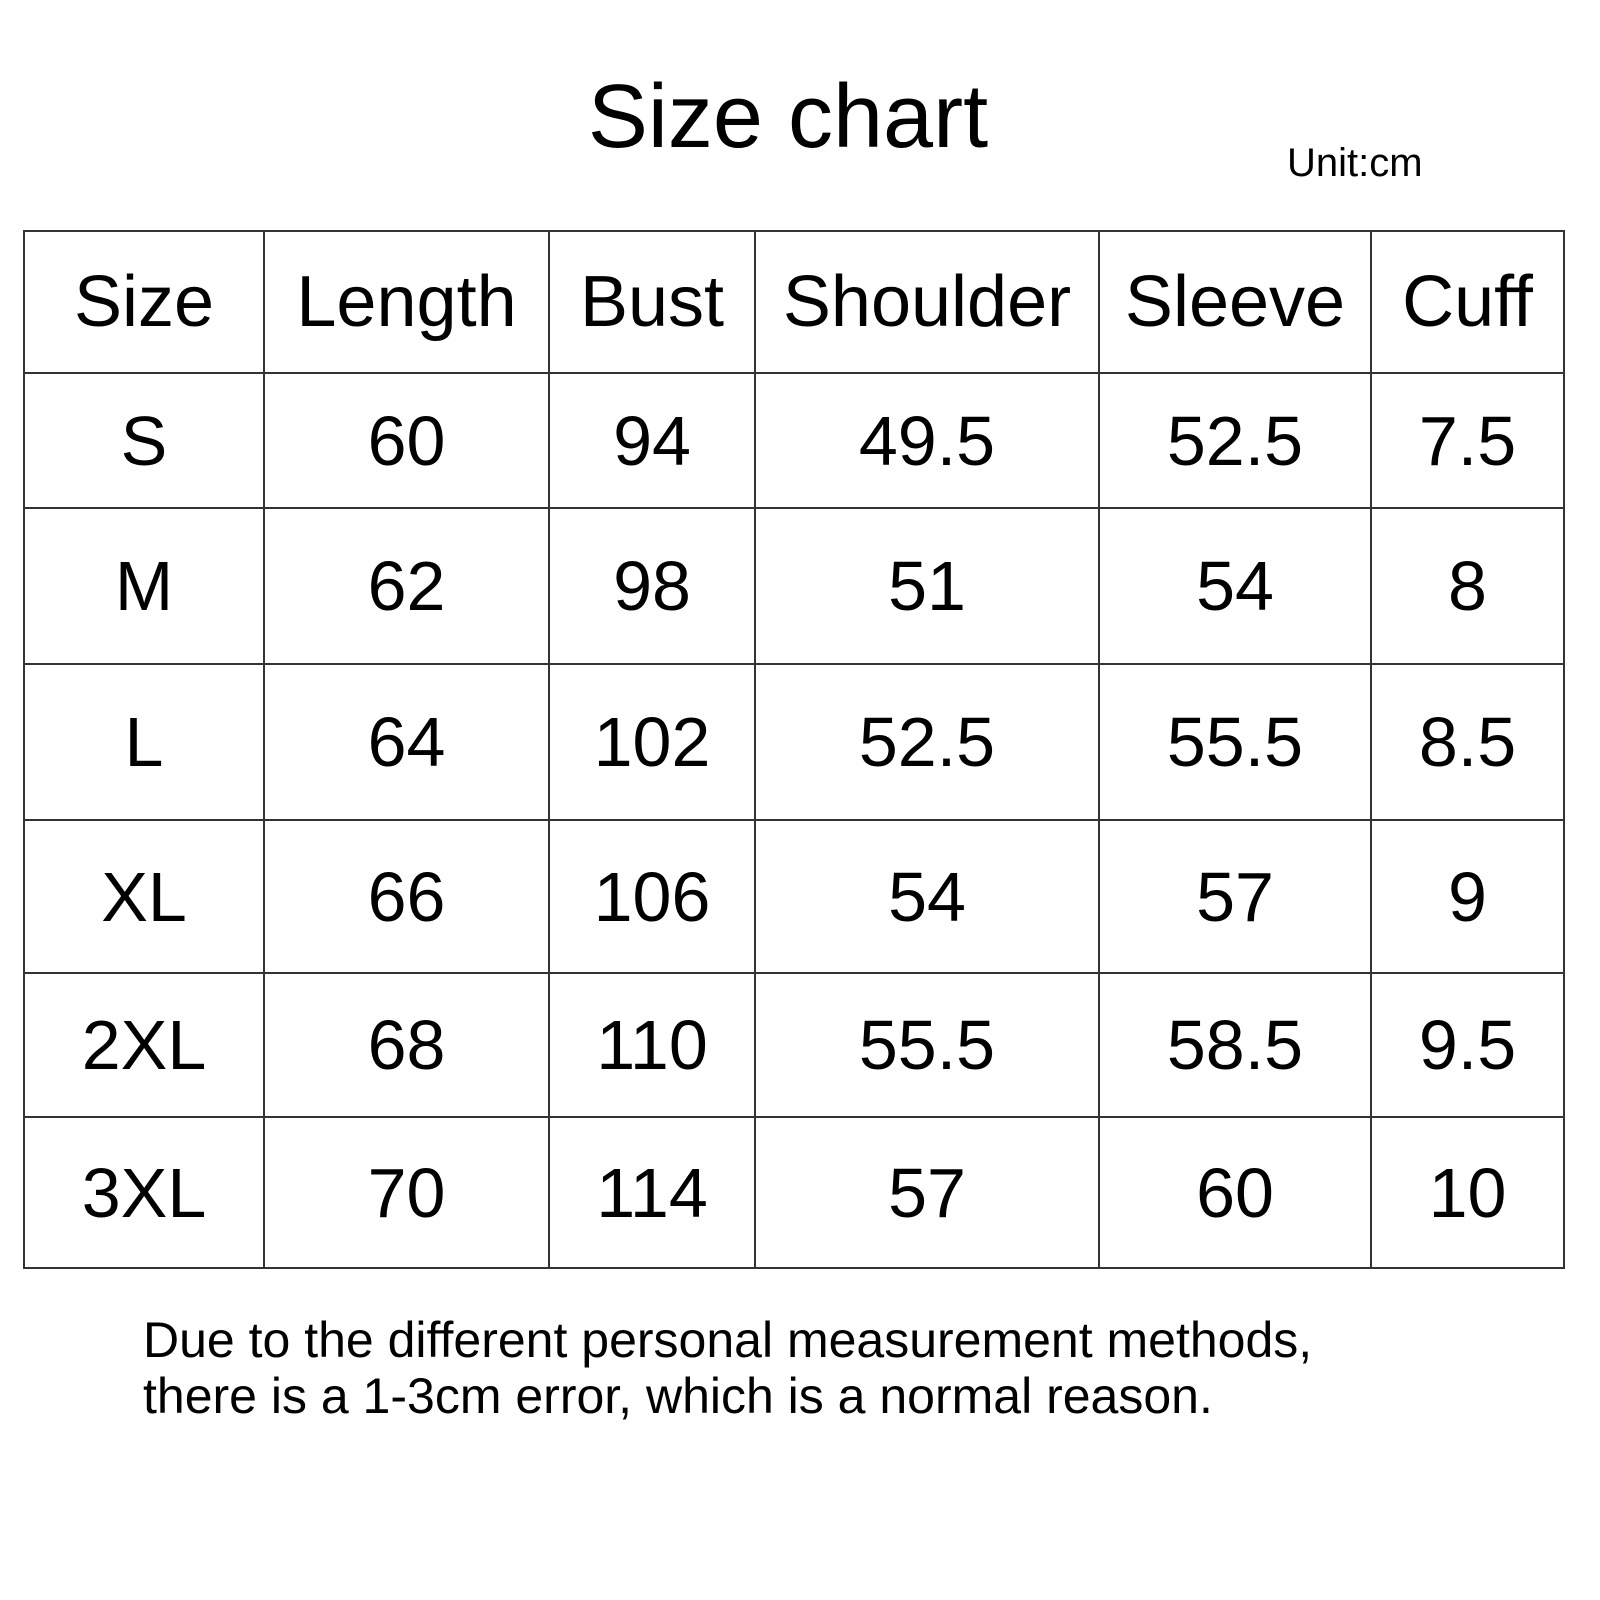  Describe the element at coordinates (652, 742) in the screenshot. I see `table-cell: 102` at that location.